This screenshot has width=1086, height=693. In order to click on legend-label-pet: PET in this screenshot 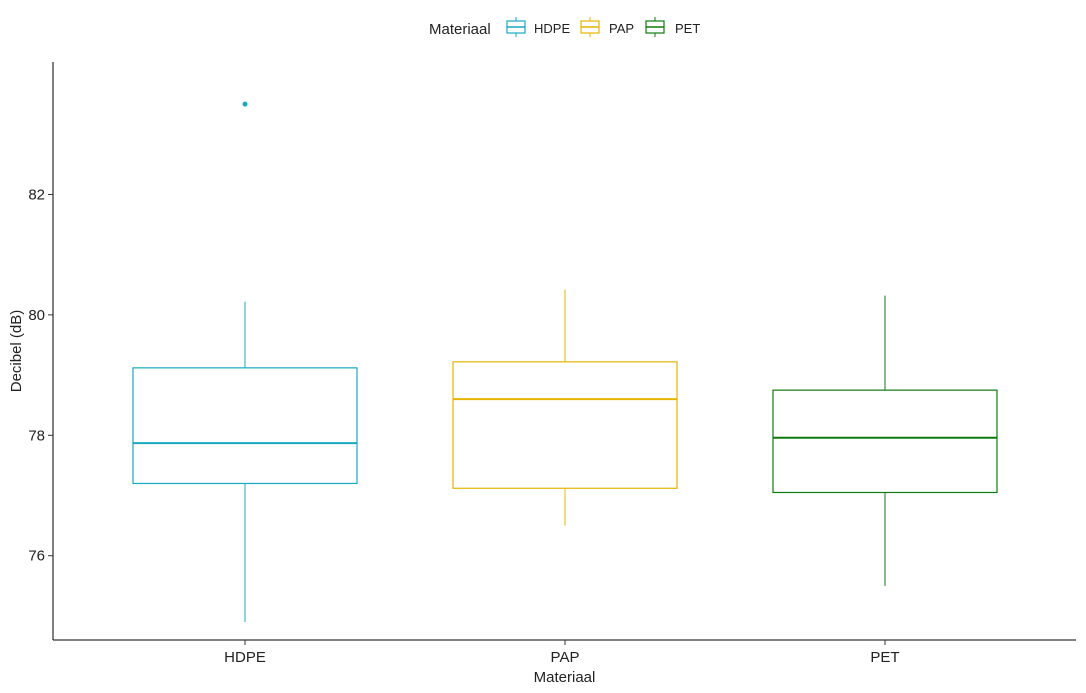, I will do `click(687, 28)`.